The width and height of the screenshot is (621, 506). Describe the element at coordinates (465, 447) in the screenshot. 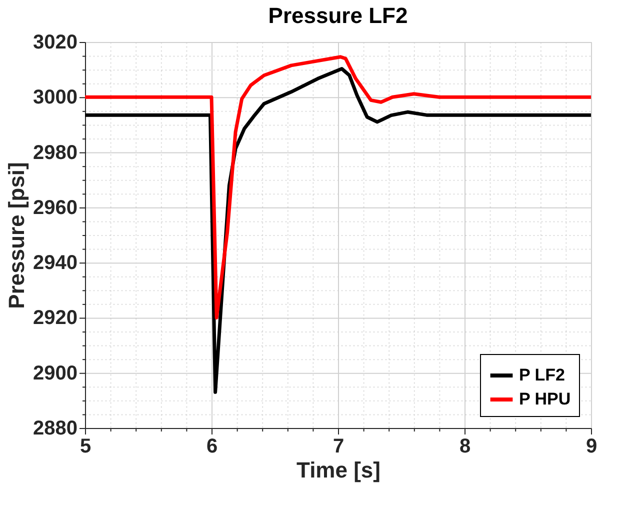

I see `x-tick-label: 8` at that location.